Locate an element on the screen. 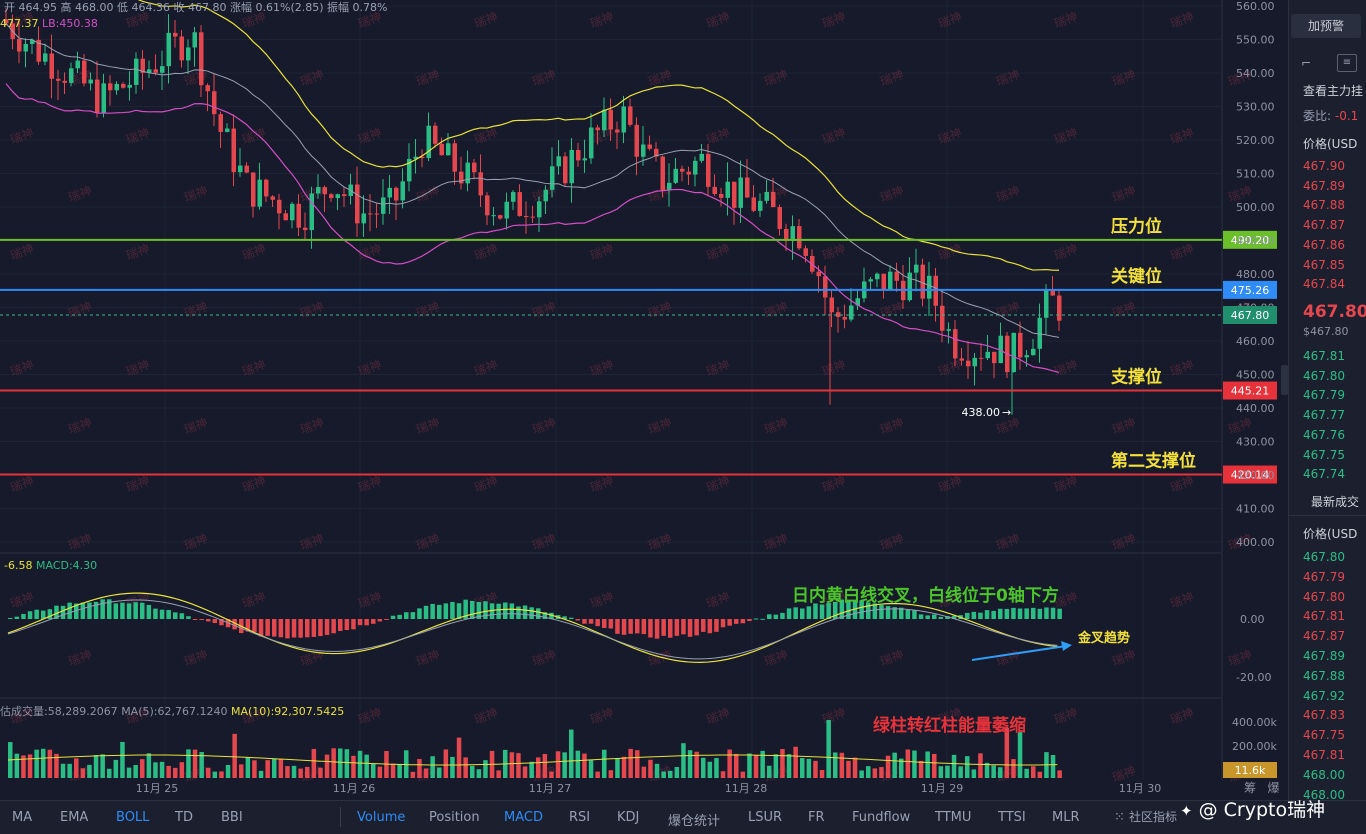 This screenshot has height=834, width=1366. date-axis-label: 11月 27 is located at coordinates (550, 788).